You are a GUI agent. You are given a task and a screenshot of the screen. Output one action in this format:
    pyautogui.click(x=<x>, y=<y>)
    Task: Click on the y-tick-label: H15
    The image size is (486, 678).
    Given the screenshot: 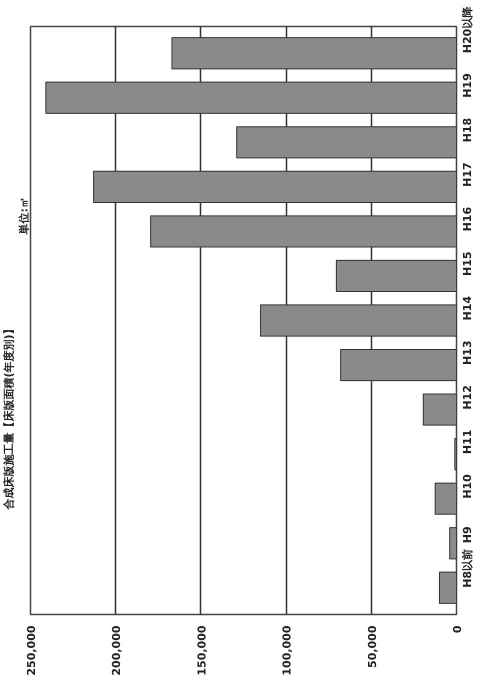 What is the action you would take?
    pyautogui.click(x=467, y=263)
    